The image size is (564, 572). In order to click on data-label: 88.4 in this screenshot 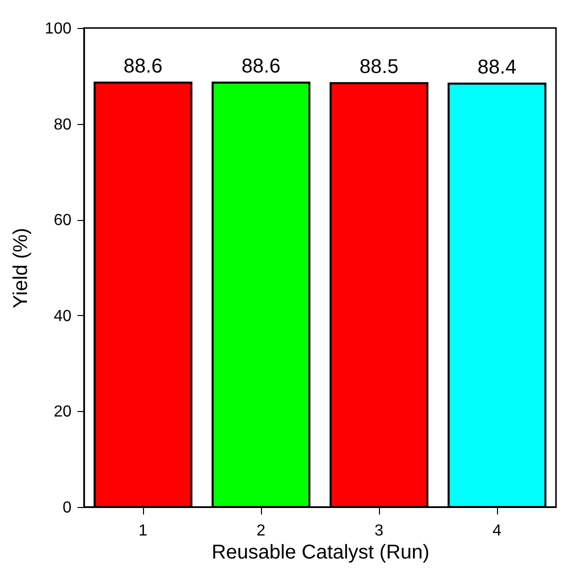, I will do `click(497, 67)`.